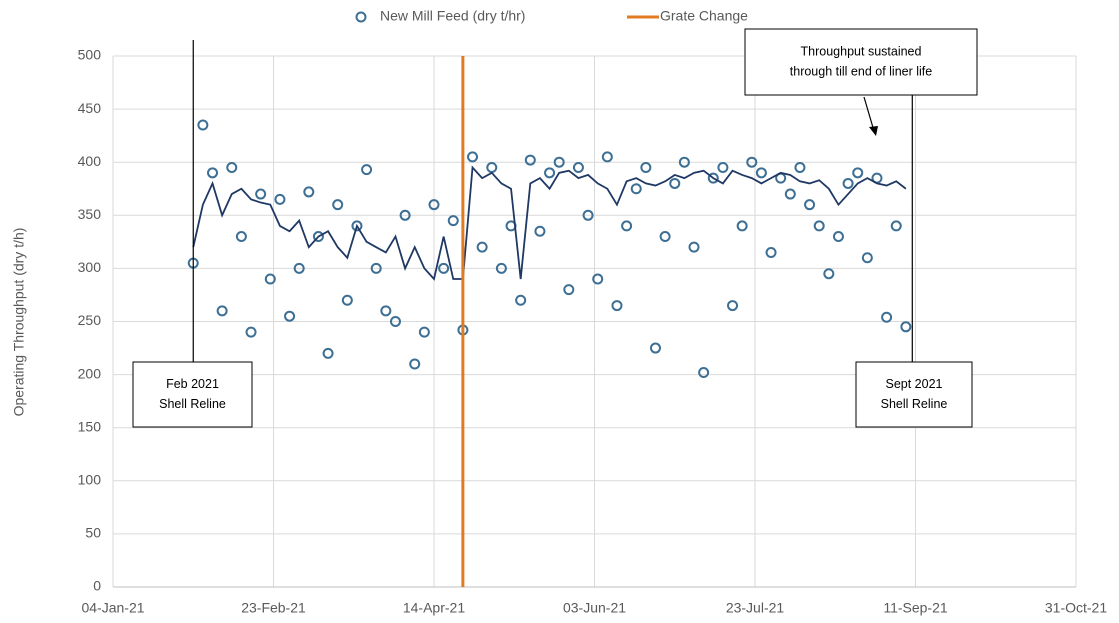  I want to click on y-tick-label: 100, so click(90, 480).